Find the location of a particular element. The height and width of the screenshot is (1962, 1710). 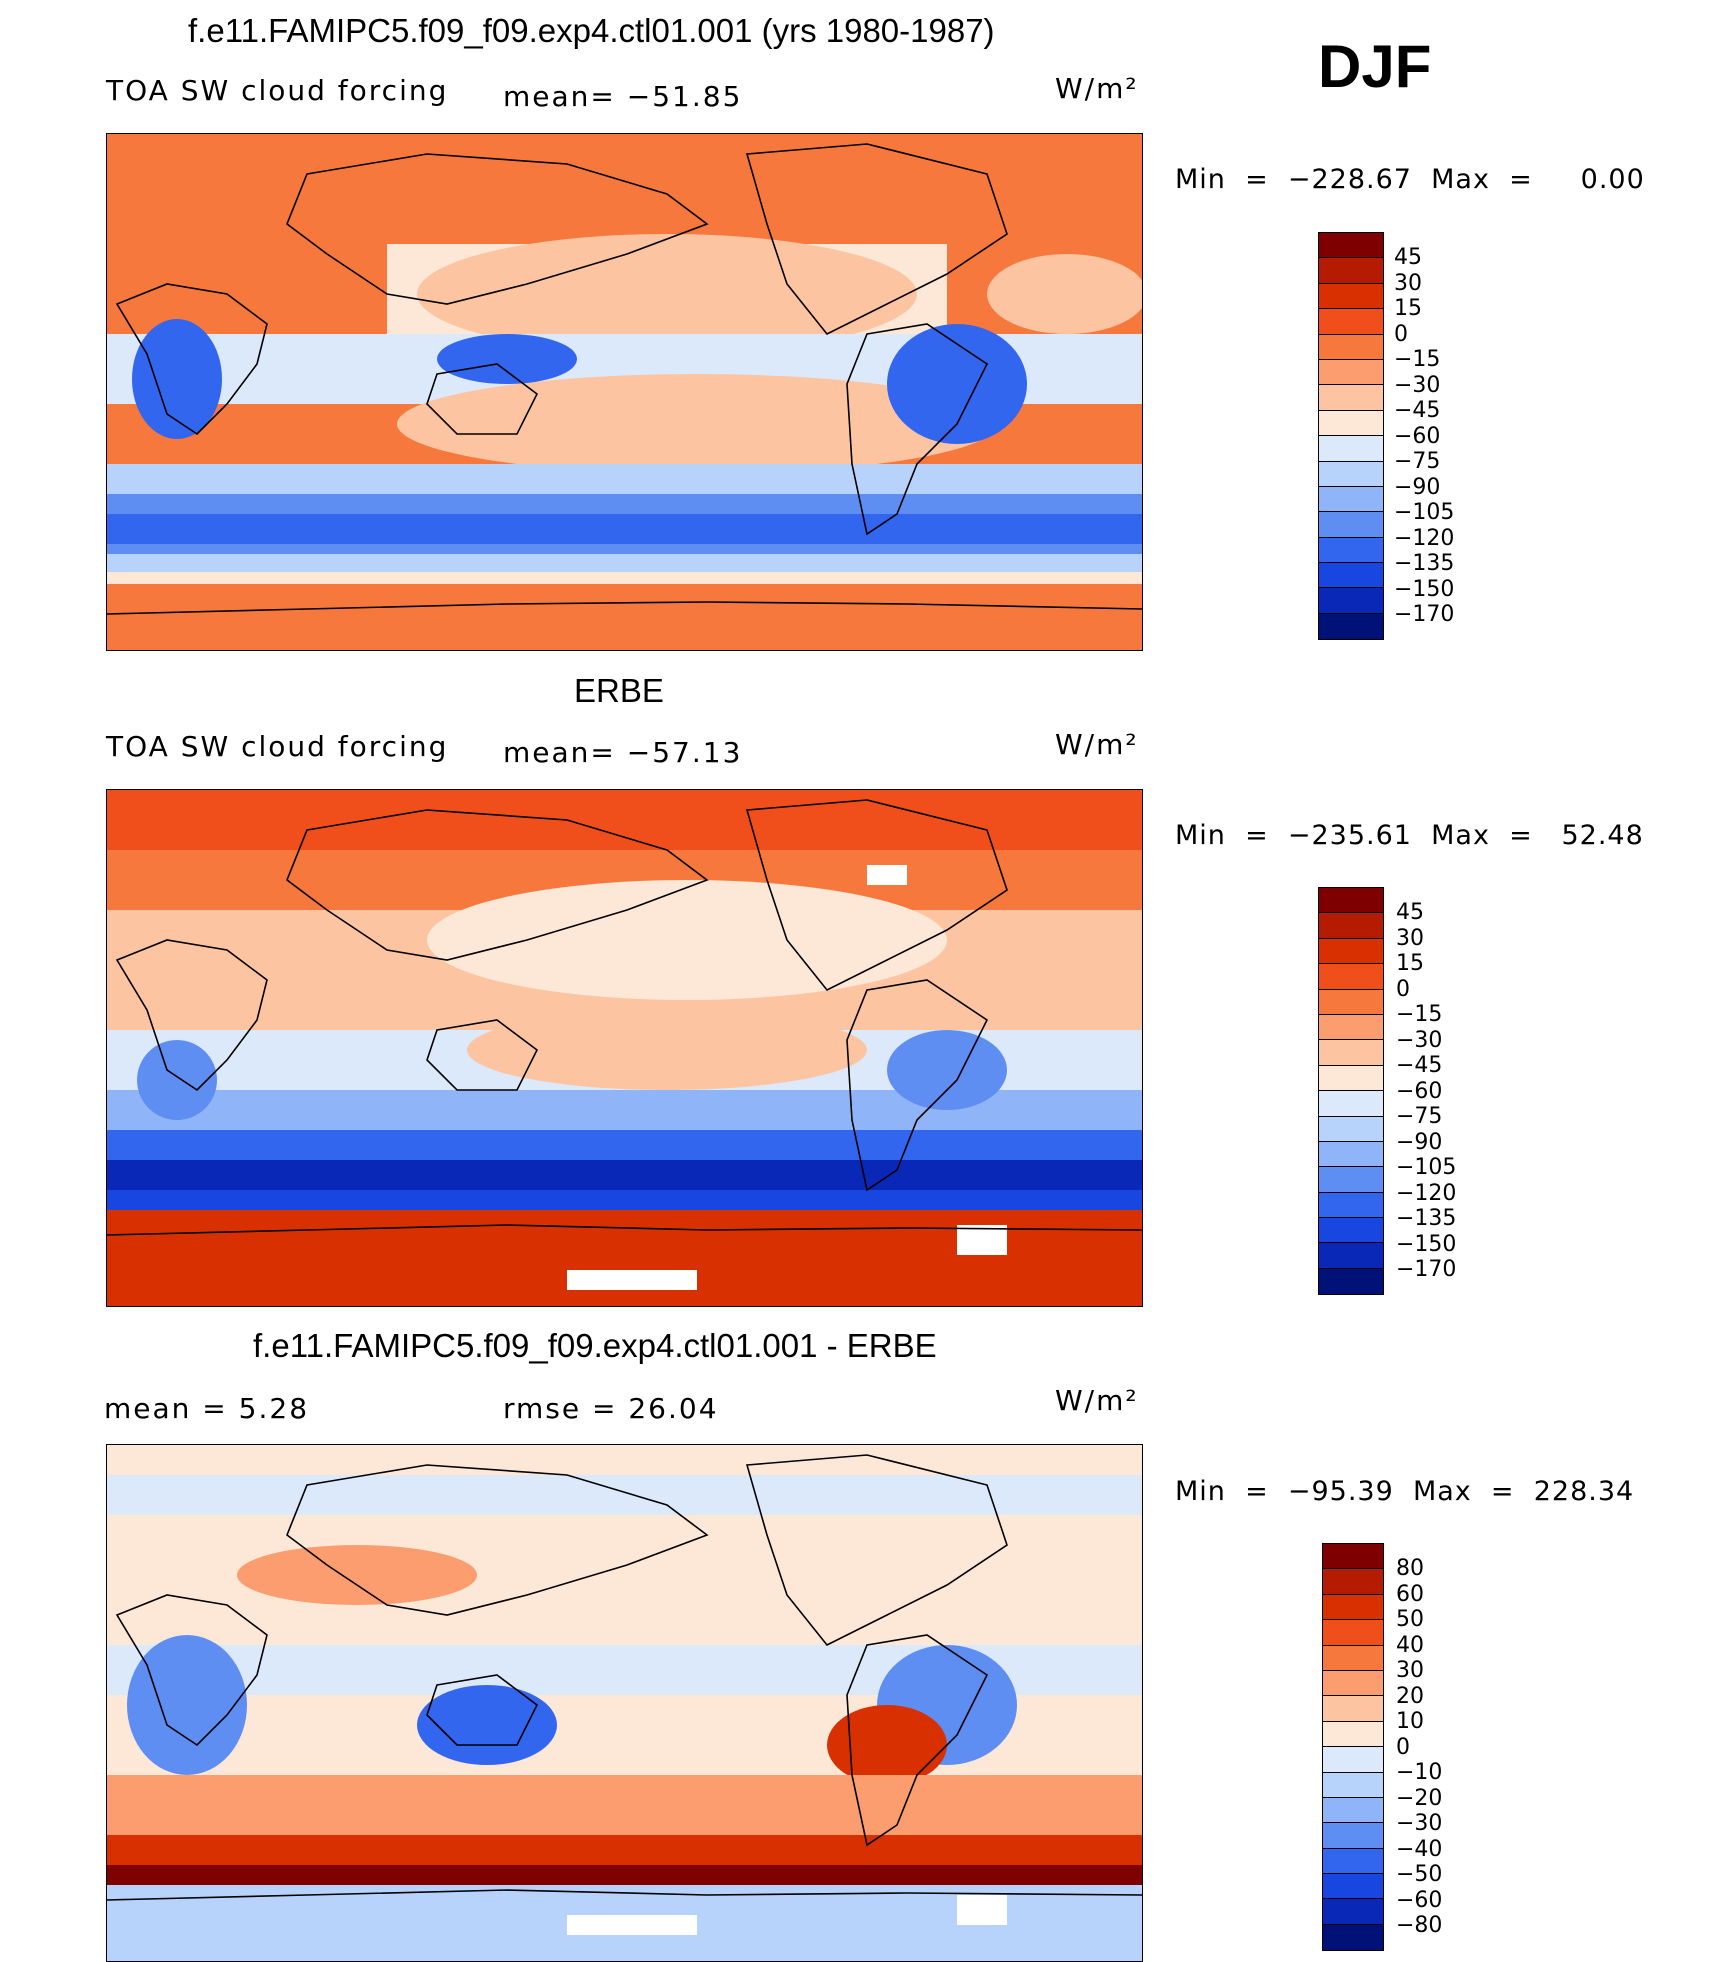

colorbar-label: 40 is located at coordinates (1410, 1645).